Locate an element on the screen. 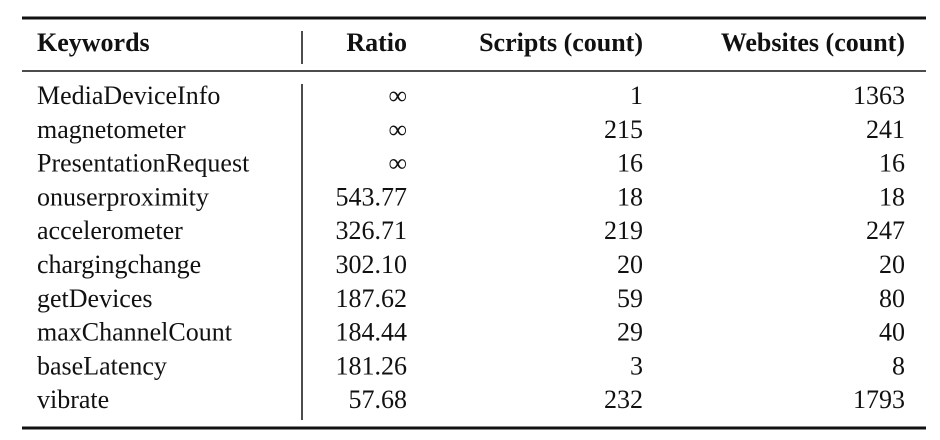 The height and width of the screenshot is (440, 940). websites-count-cell: 241 is located at coordinates (885, 129).